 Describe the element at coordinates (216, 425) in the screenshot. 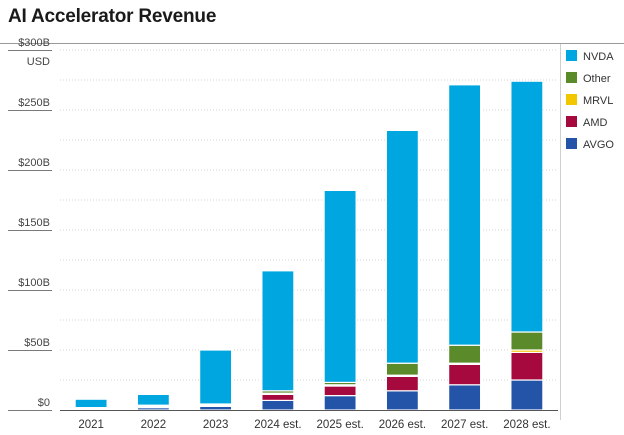

I see `x-category-label: 2023` at that location.